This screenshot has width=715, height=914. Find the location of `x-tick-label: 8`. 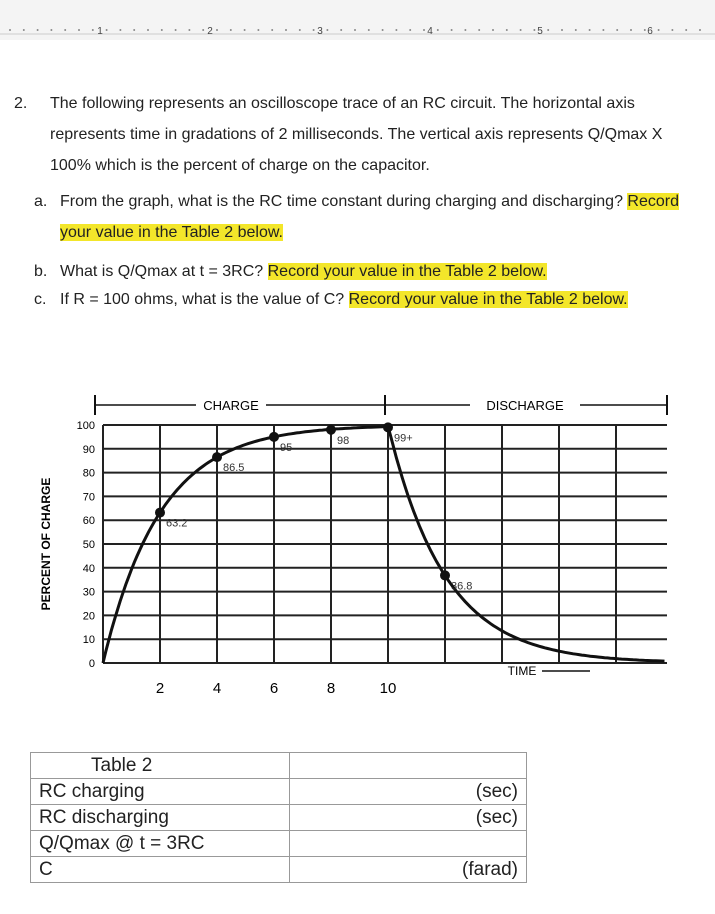

x-tick-label: 8 is located at coordinates (331, 688).